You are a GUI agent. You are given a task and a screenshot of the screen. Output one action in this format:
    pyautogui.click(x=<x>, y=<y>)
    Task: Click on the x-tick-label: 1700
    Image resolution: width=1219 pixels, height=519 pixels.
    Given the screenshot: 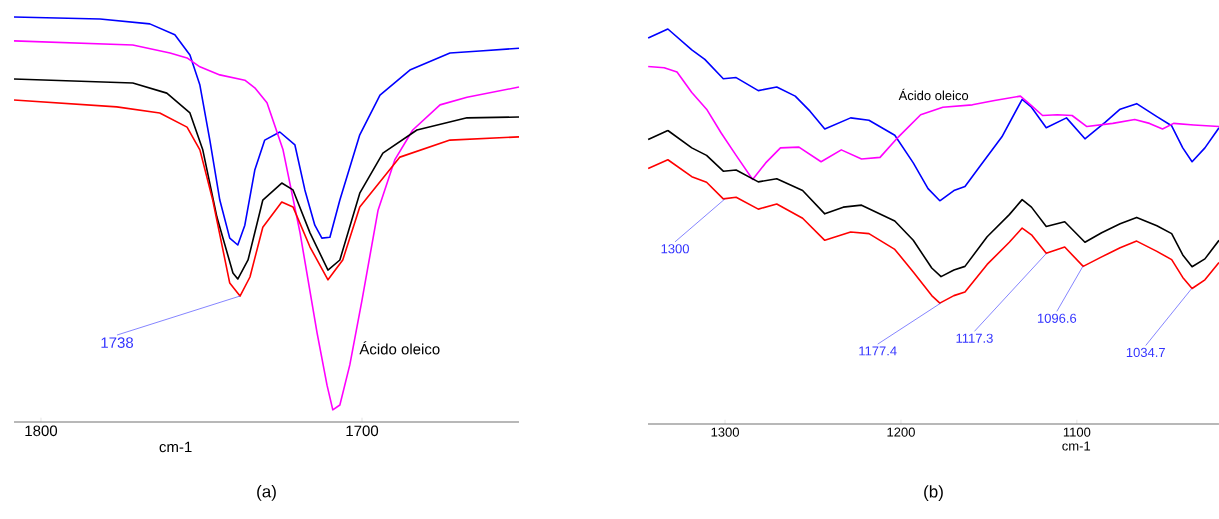 What is the action you would take?
    pyautogui.click(x=362, y=431)
    